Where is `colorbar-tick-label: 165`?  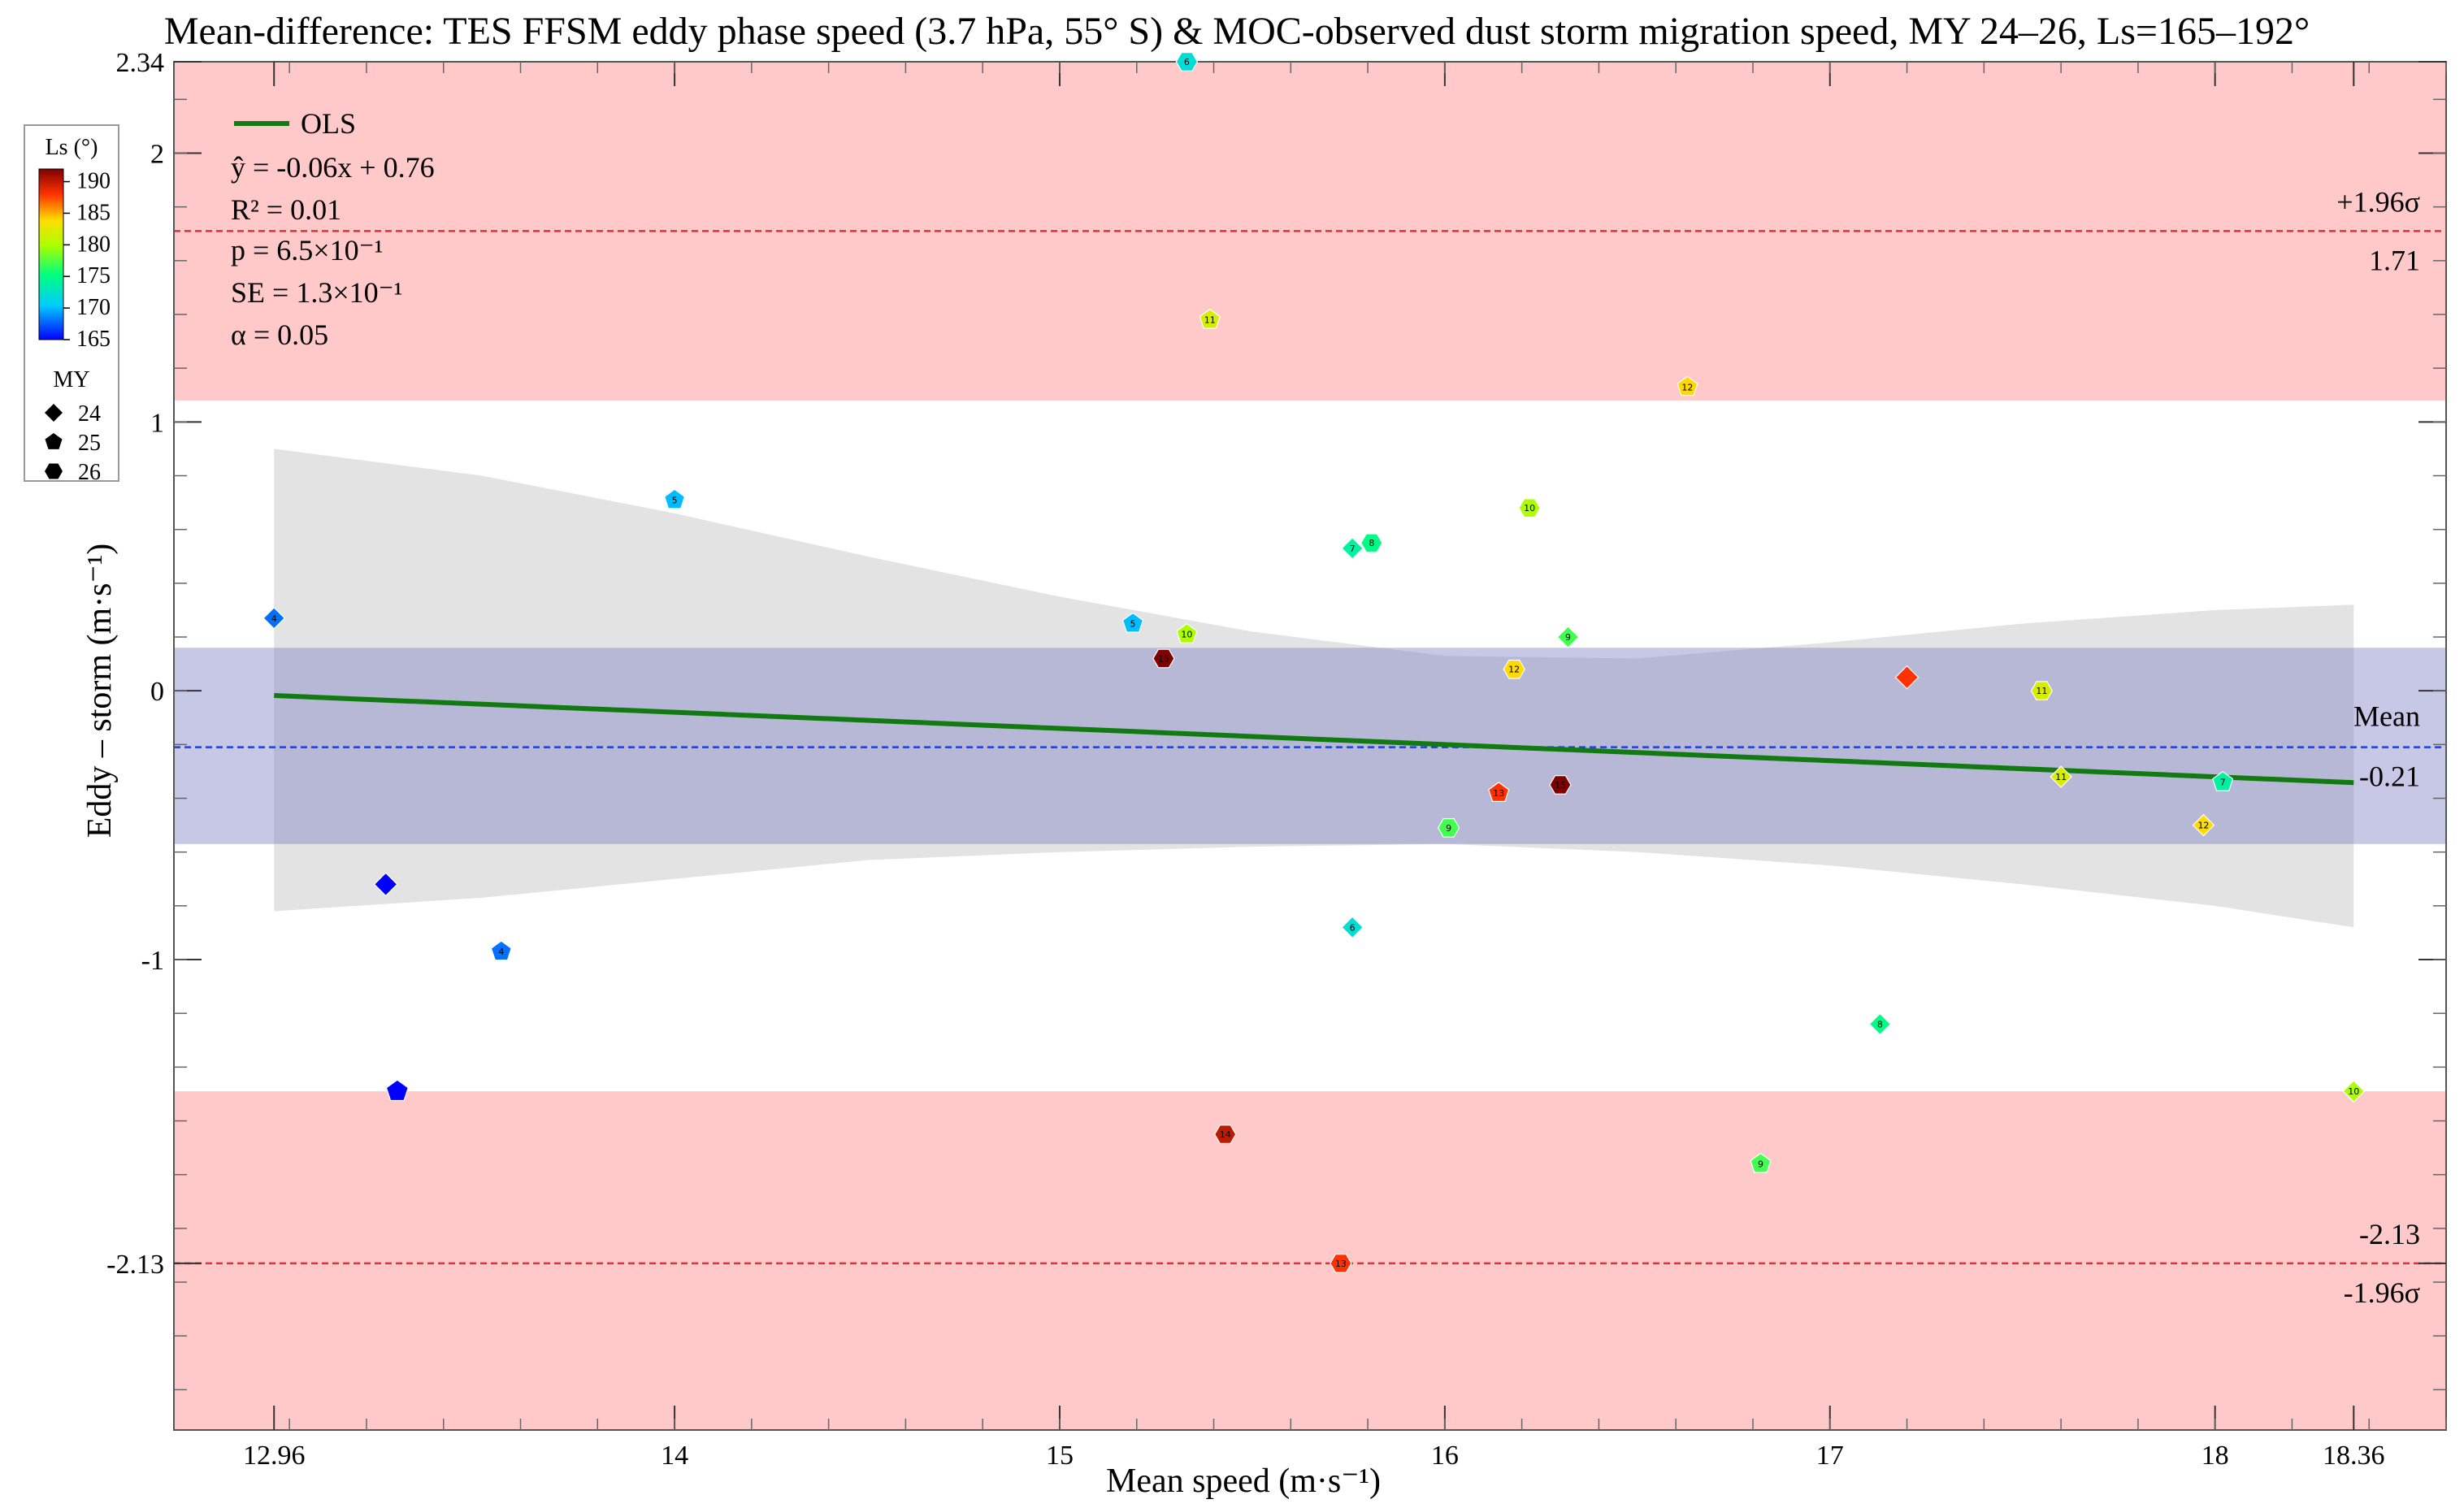 colorbar-tick-label: 165 is located at coordinates (93, 339).